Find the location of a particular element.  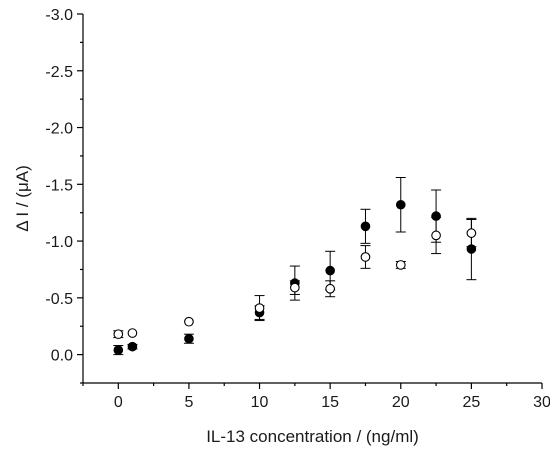

y-ticks: 0.0 -0.5 -1.0 -1.5 -2.0 -2.5 -3.0 is located at coordinates (64, 195).